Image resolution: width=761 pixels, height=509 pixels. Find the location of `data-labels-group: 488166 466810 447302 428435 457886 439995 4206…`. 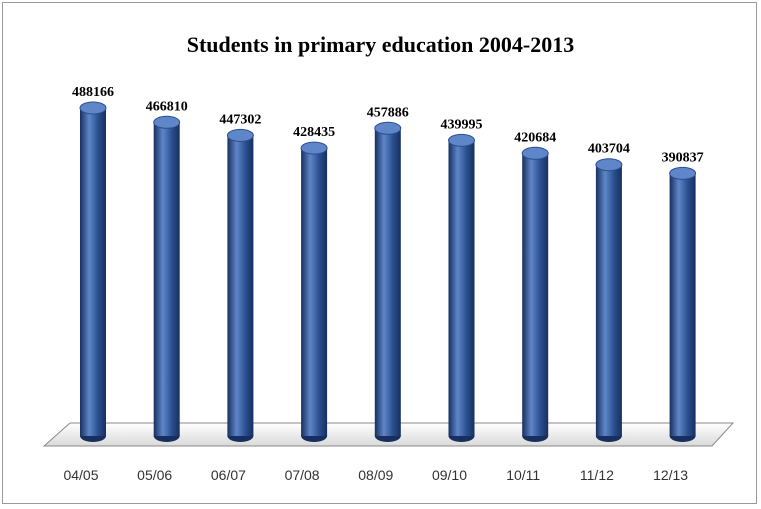

data-labels-group: 488166 466810 447302 428435 457886 439995 4206… is located at coordinates (388, 125).